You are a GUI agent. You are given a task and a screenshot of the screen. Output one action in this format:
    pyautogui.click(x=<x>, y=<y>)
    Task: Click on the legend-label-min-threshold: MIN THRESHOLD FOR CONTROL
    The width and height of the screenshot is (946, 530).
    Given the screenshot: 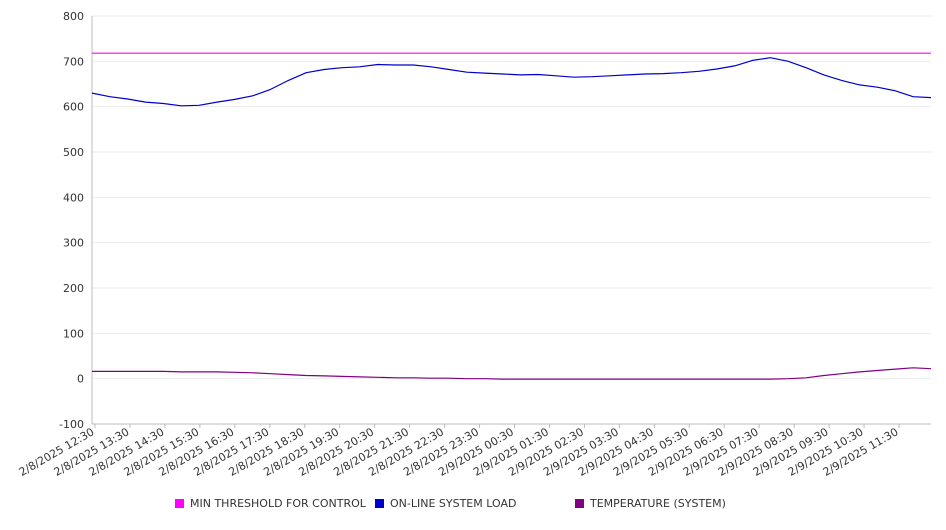 What is the action you would take?
    pyautogui.click(x=278, y=503)
    